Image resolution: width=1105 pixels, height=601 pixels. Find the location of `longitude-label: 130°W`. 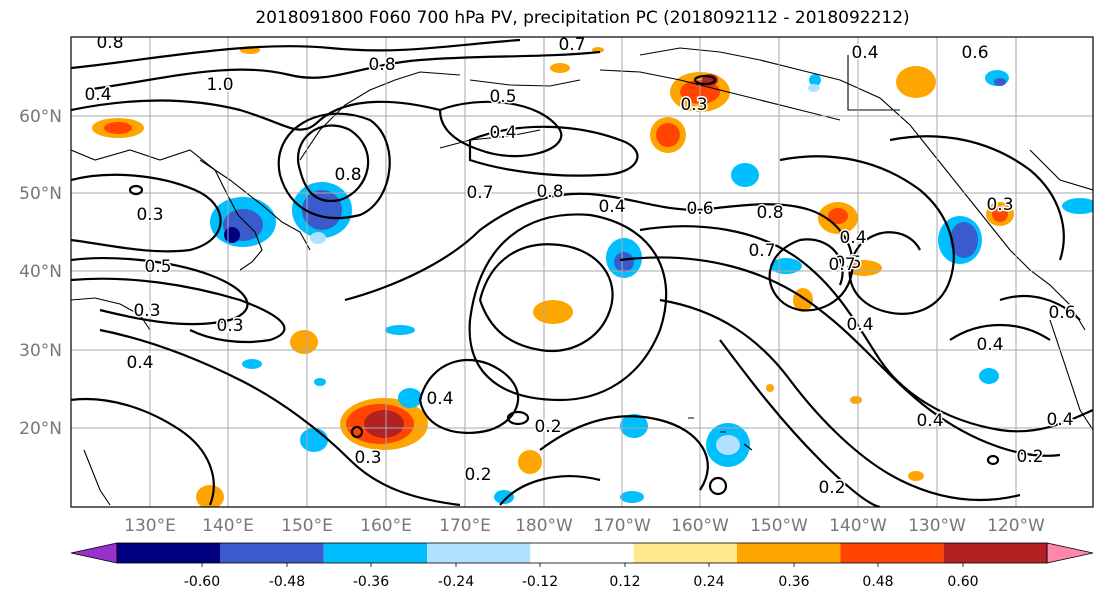

longitude-label: 130°W is located at coordinates (937, 526).